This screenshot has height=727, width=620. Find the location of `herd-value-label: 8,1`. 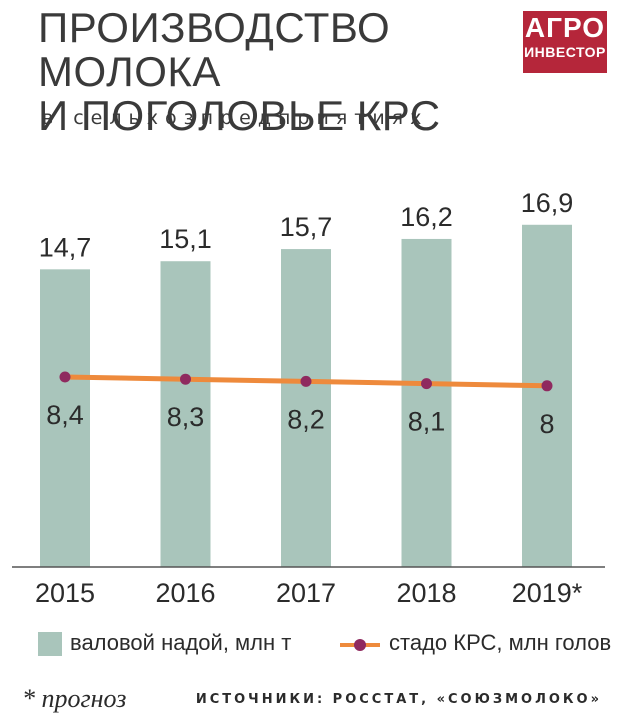

herd-value-label: 8,1 is located at coordinates (427, 422).